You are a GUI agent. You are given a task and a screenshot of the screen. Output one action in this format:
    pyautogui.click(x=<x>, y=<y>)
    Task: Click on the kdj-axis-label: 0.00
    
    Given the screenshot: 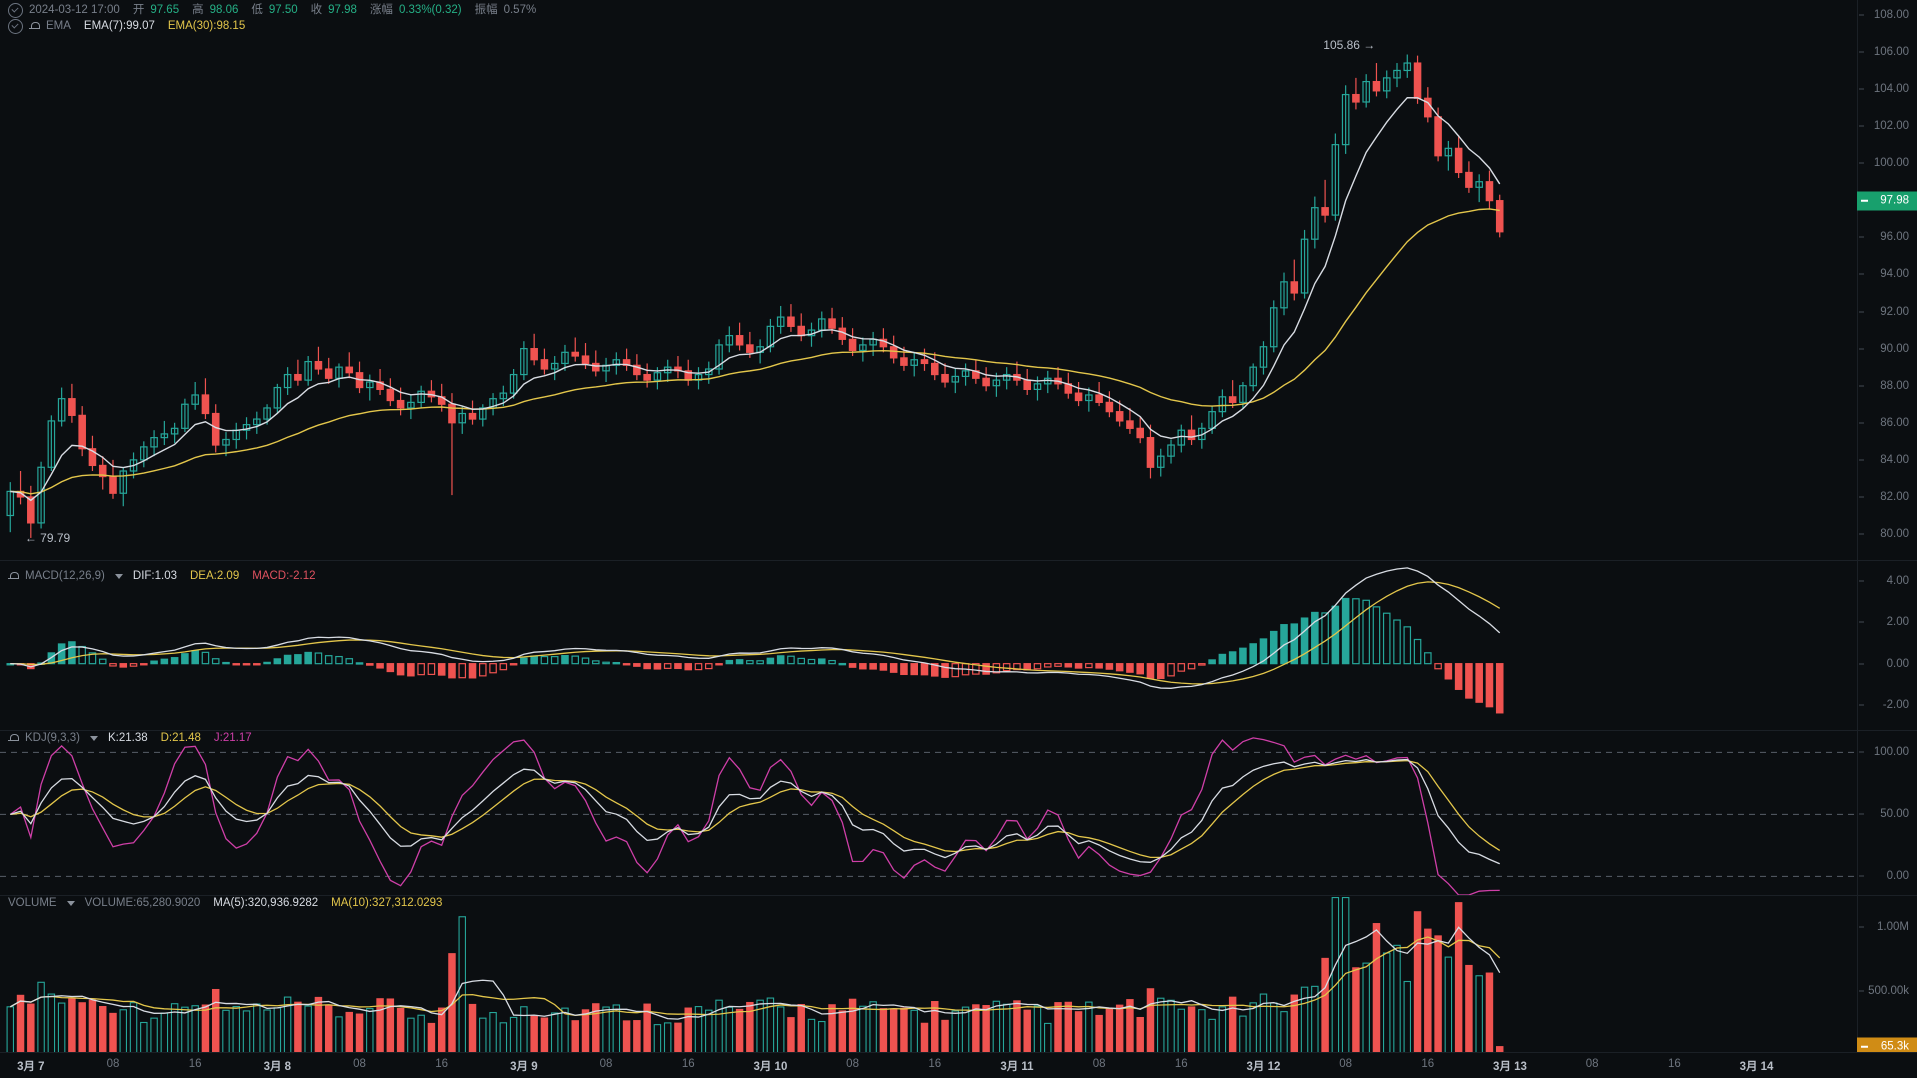 What is the action you would take?
    pyautogui.click(x=1897, y=876)
    